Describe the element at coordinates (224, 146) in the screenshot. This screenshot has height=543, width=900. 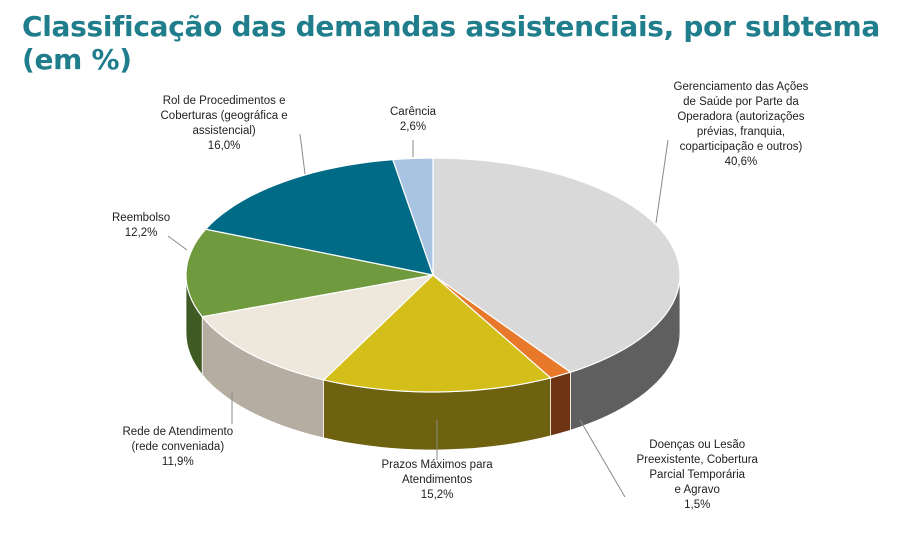
I see `slice-value-label: 16,0%` at that location.